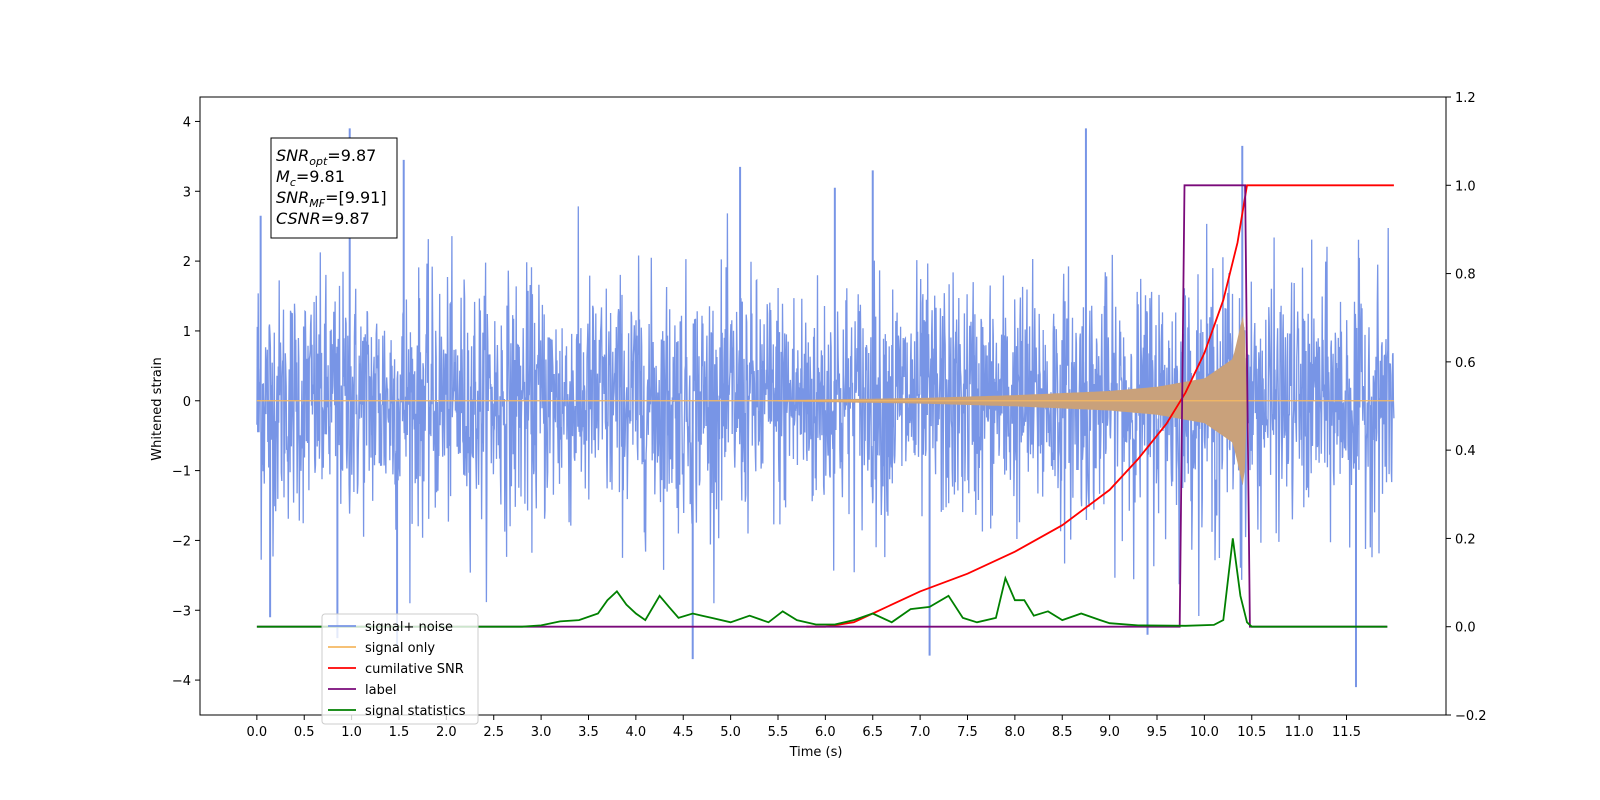 The width and height of the screenshot is (1600, 800). I want to click on y-right-tick-label: 0.8, so click(1465, 275).